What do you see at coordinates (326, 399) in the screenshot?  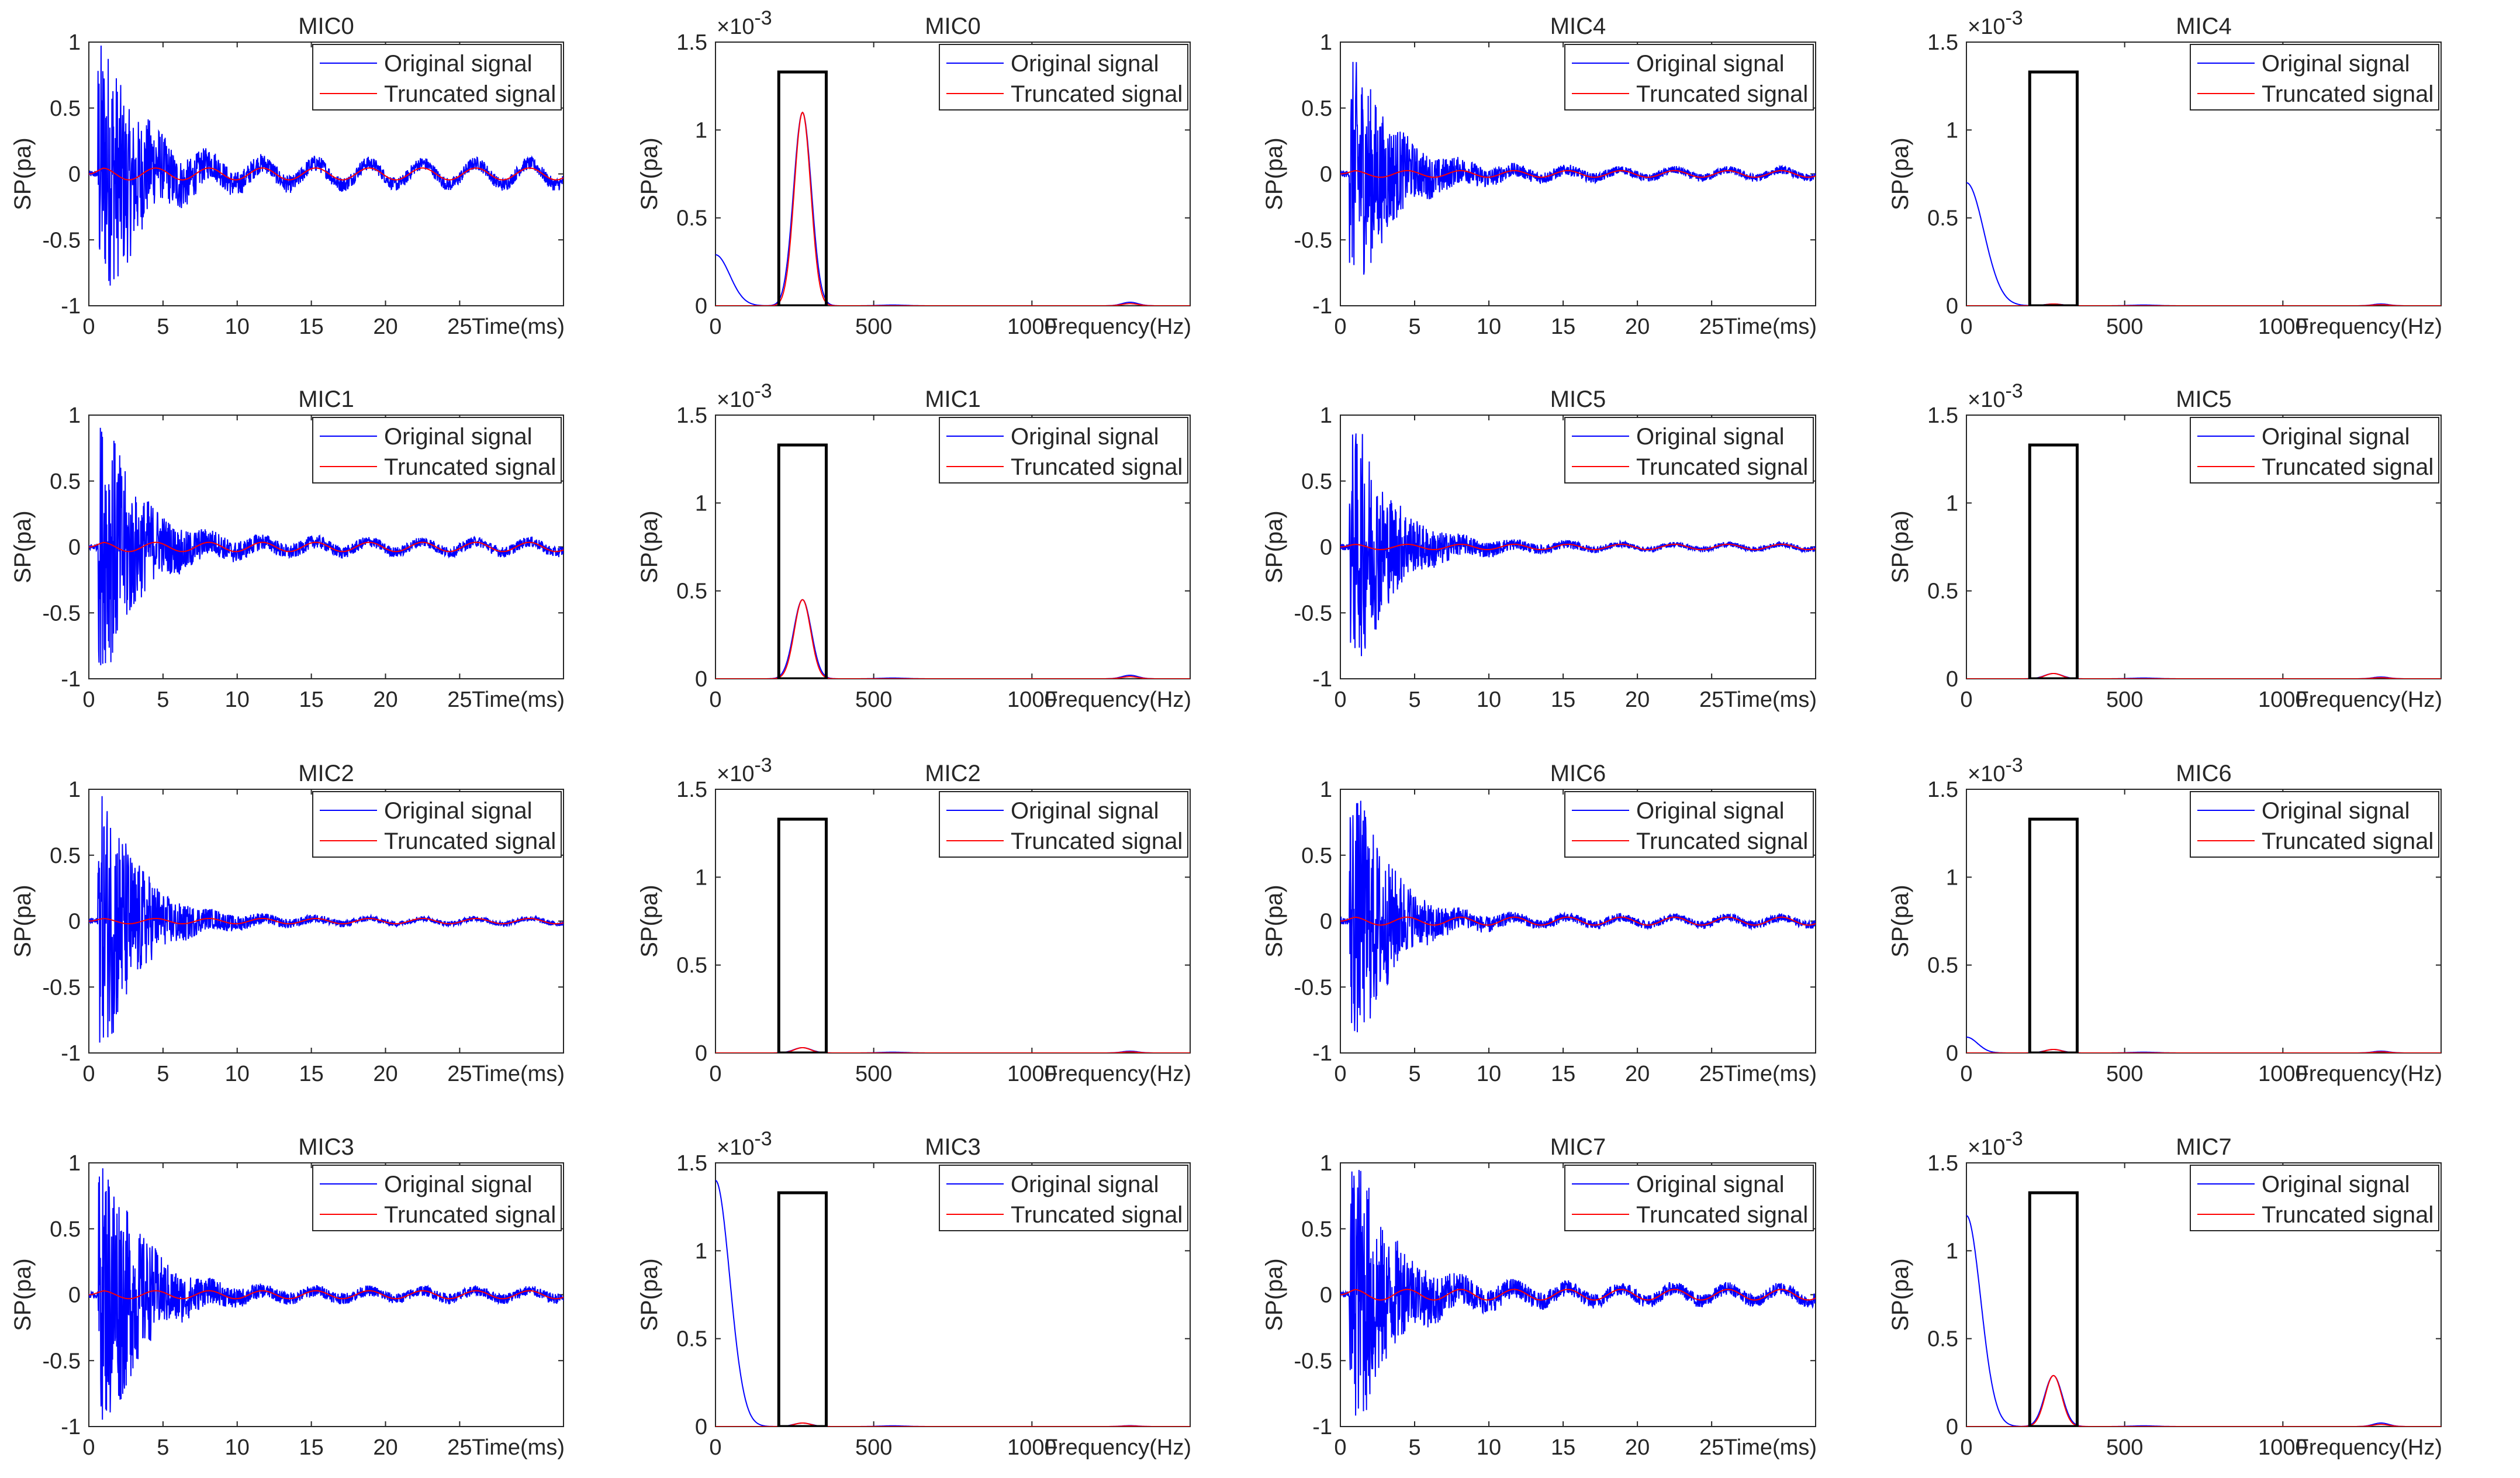 I see `chart-title: MIC1` at bounding box center [326, 399].